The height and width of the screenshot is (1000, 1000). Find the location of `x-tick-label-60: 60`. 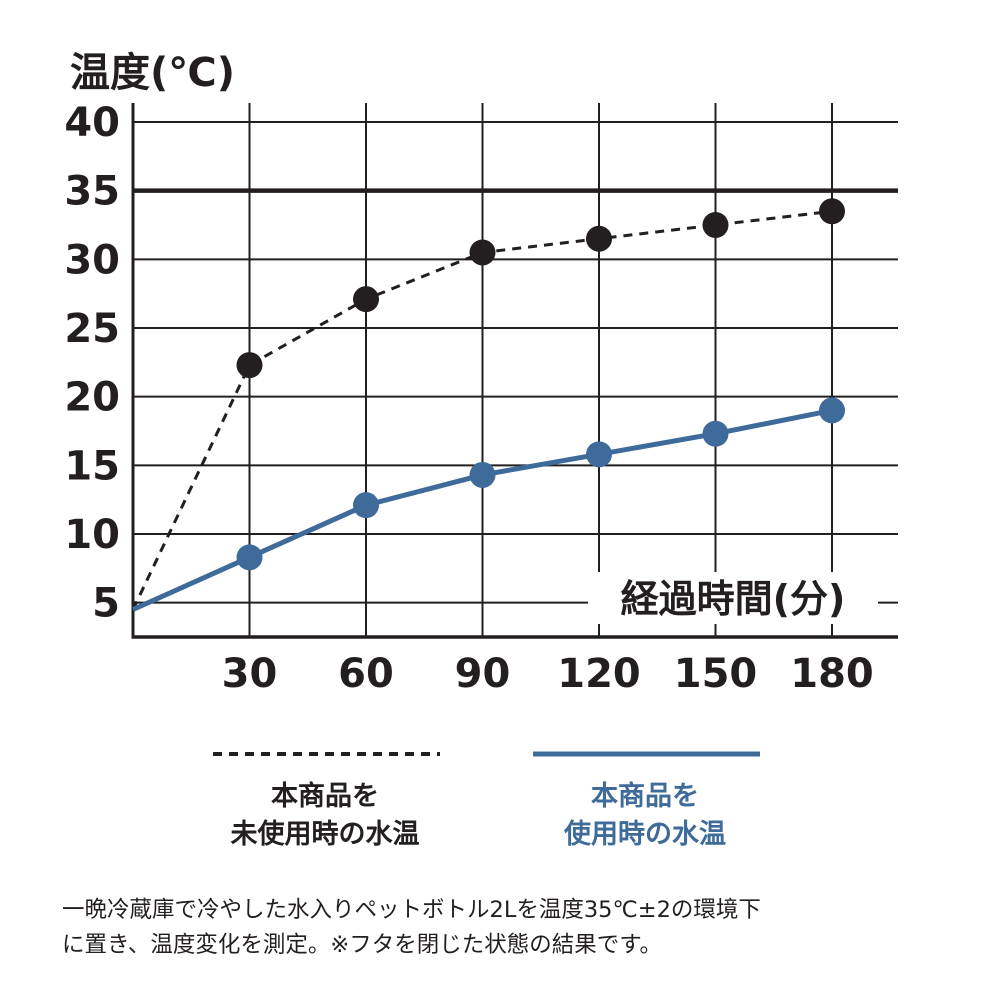

x-tick-label-60: 60 is located at coordinates (366, 674).